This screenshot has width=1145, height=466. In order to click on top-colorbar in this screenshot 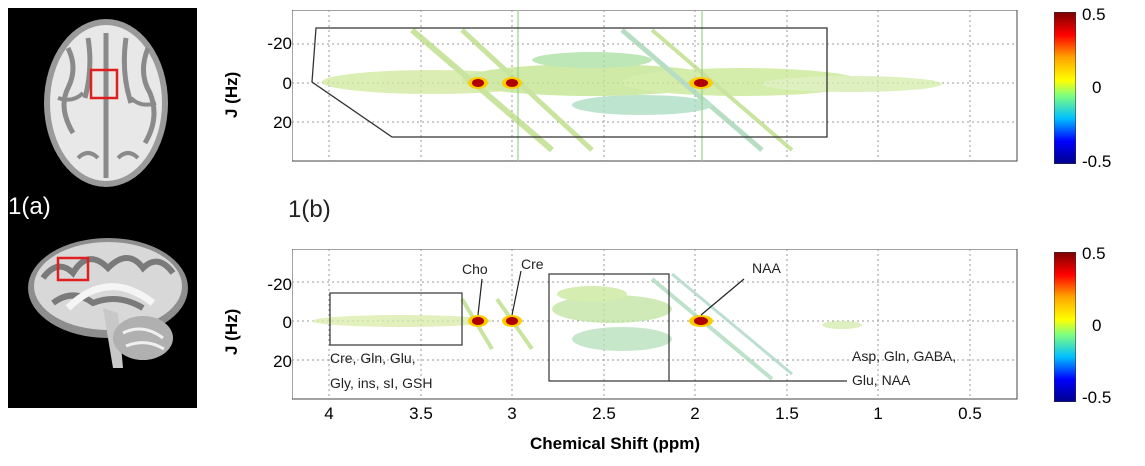, I will do `click(1065, 88)`.